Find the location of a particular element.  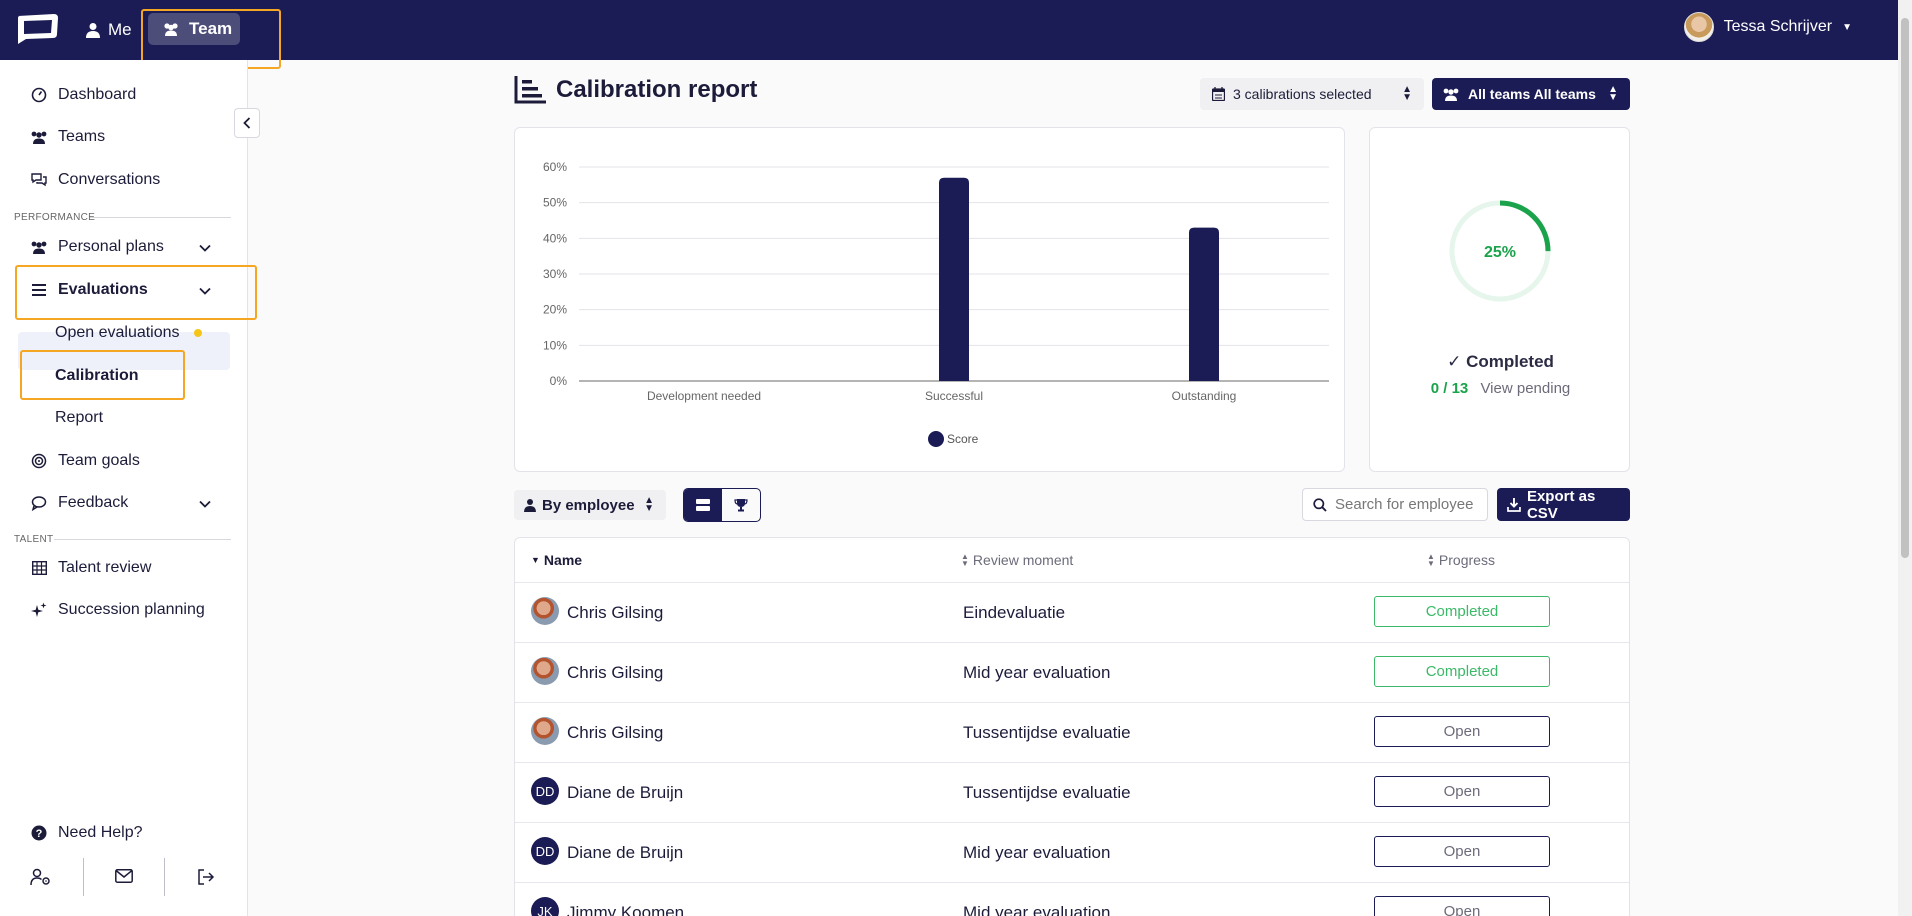

search-input is located at coordinates (1409, 504).